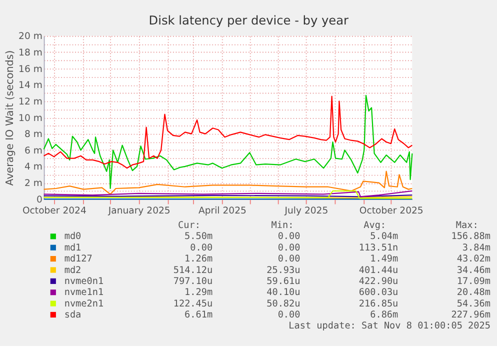 The image size is (497, 359). Describe the element at coordinates (33, 184) in the screenshot. I see `y-tick-label: 2 m` at that location.